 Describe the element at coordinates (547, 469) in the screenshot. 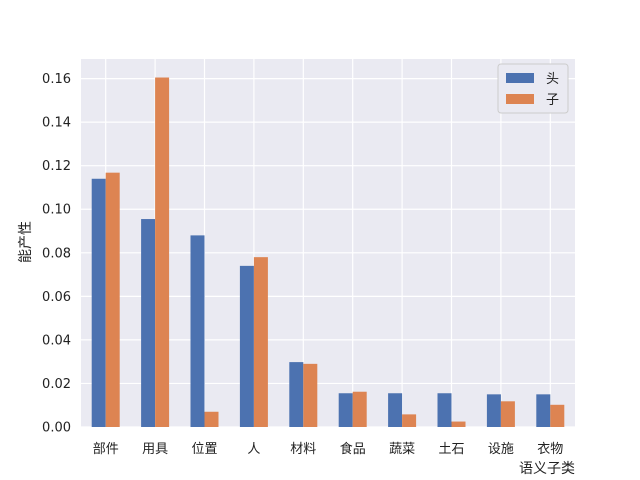

I see `x-axis-label: 语义子类` at that location.